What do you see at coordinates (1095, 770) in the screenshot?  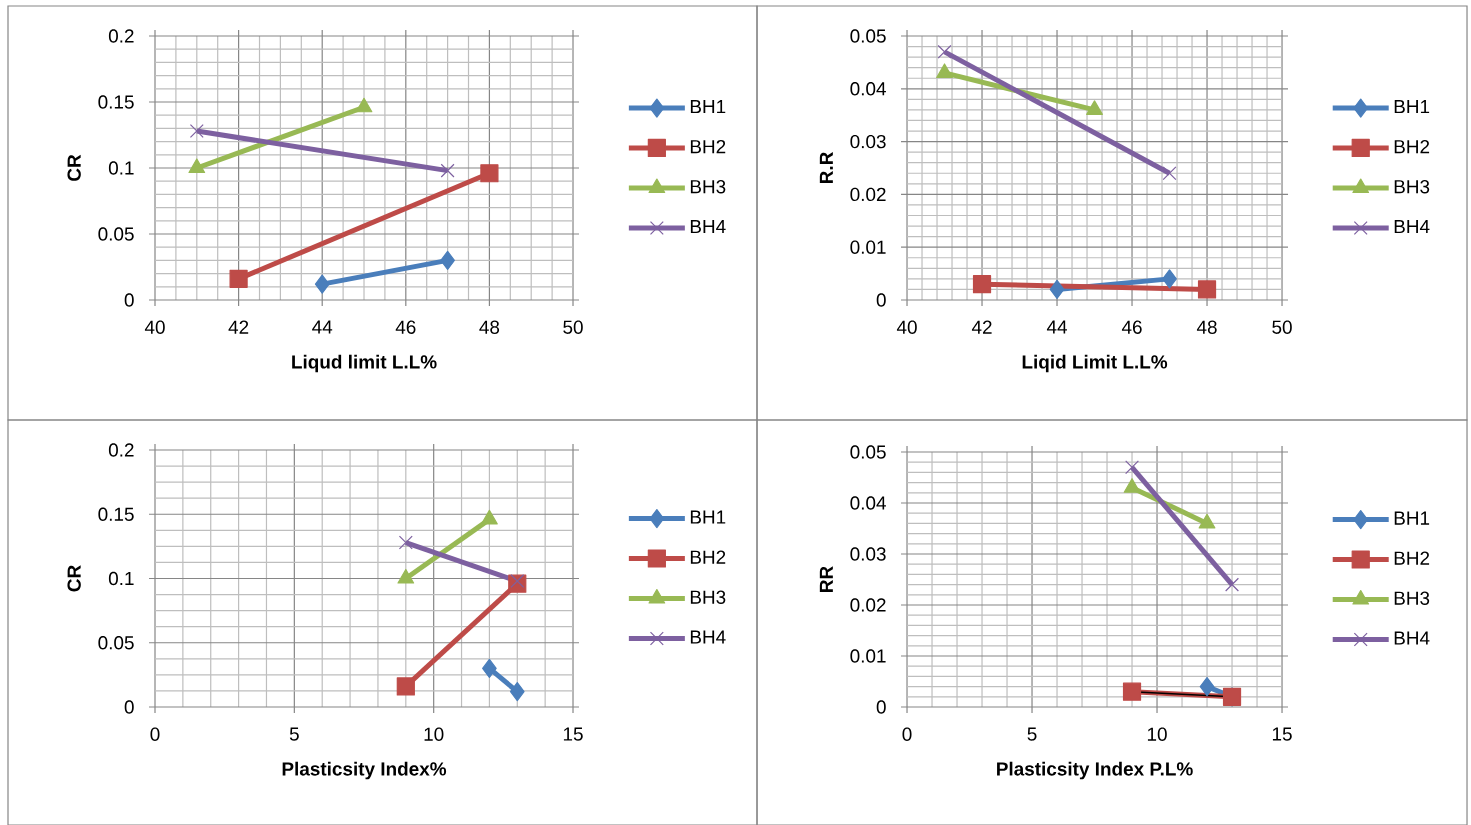 I see `x-axis-title: Plasticsity Index P.L%` at bounding box center [1095, 770].